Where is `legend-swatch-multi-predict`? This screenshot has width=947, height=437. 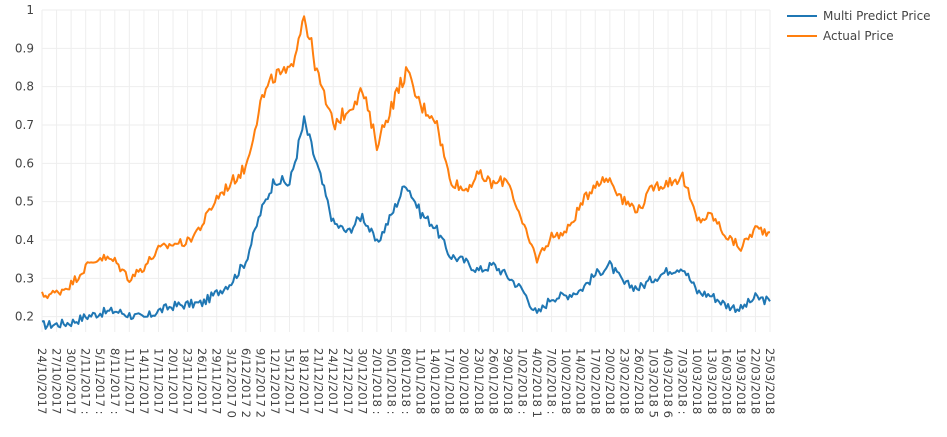
legend-swatch-multi-predict is located at coordinates (802, 16).